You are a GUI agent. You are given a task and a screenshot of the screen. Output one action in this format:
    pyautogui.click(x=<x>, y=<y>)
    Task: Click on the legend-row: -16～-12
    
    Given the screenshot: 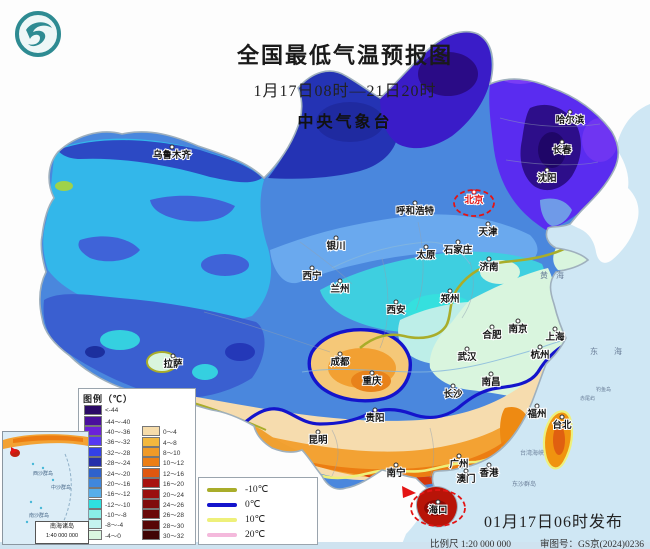 What is the action you would take?
    pyautogui.click(x=107, y=493)
    